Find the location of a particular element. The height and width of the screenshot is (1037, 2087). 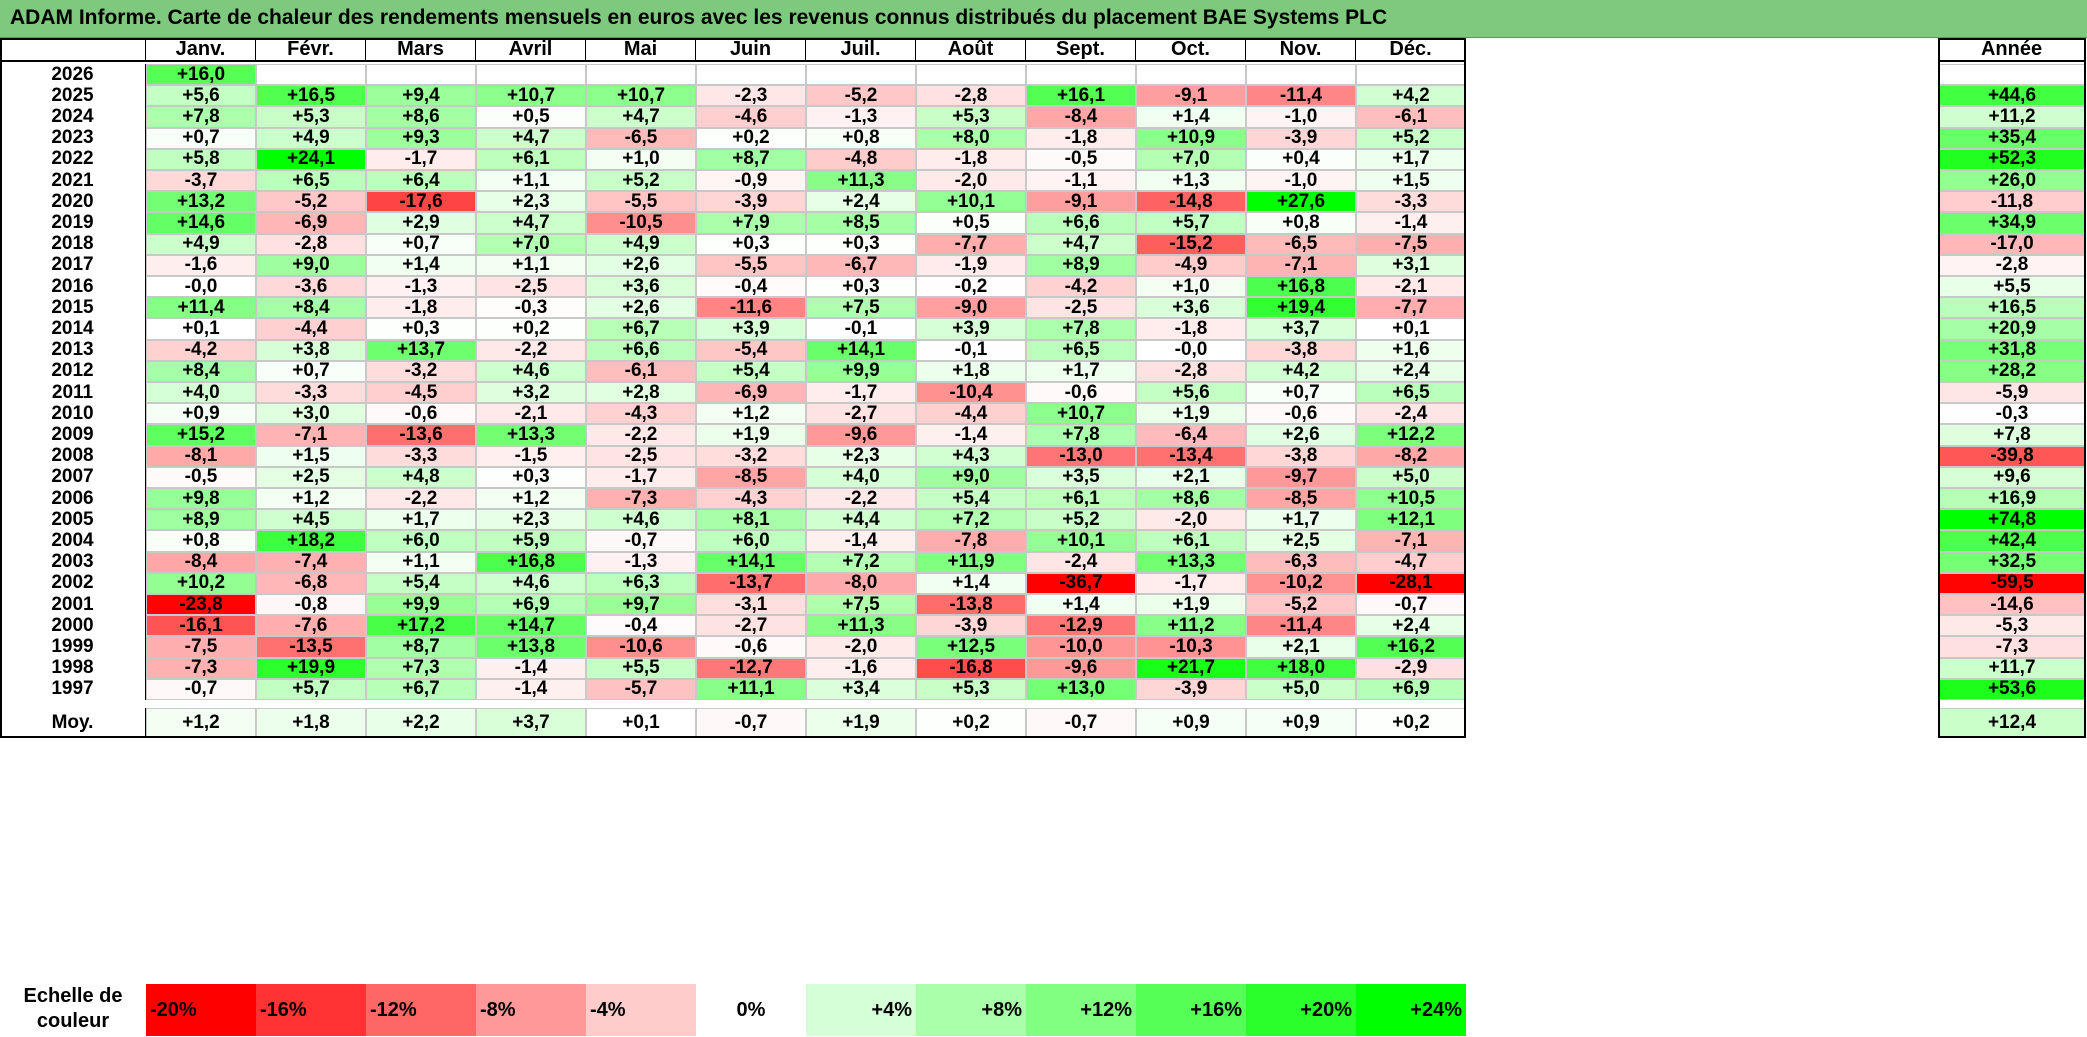

heatmap-cell: +27,6 is located at coordinates (1301, 202).